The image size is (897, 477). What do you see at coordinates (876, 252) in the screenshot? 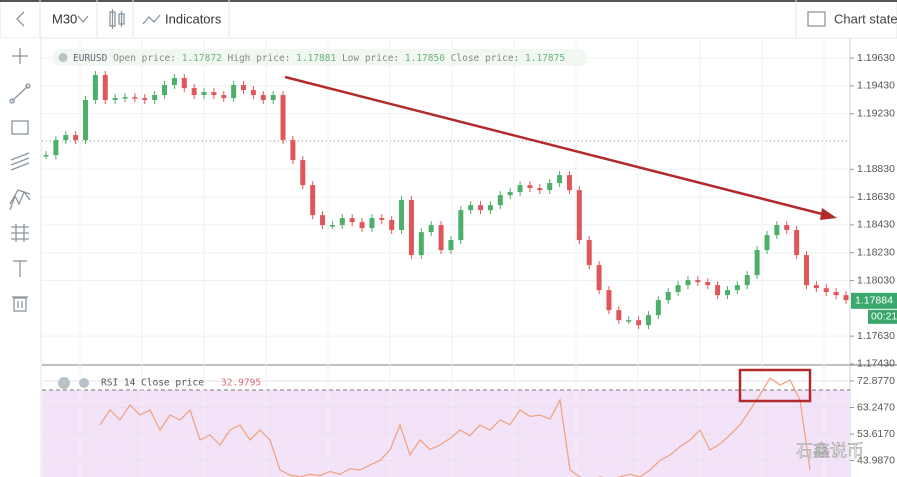
I see `y-tick-label: 1.18230` at bounding box center [876, 252].